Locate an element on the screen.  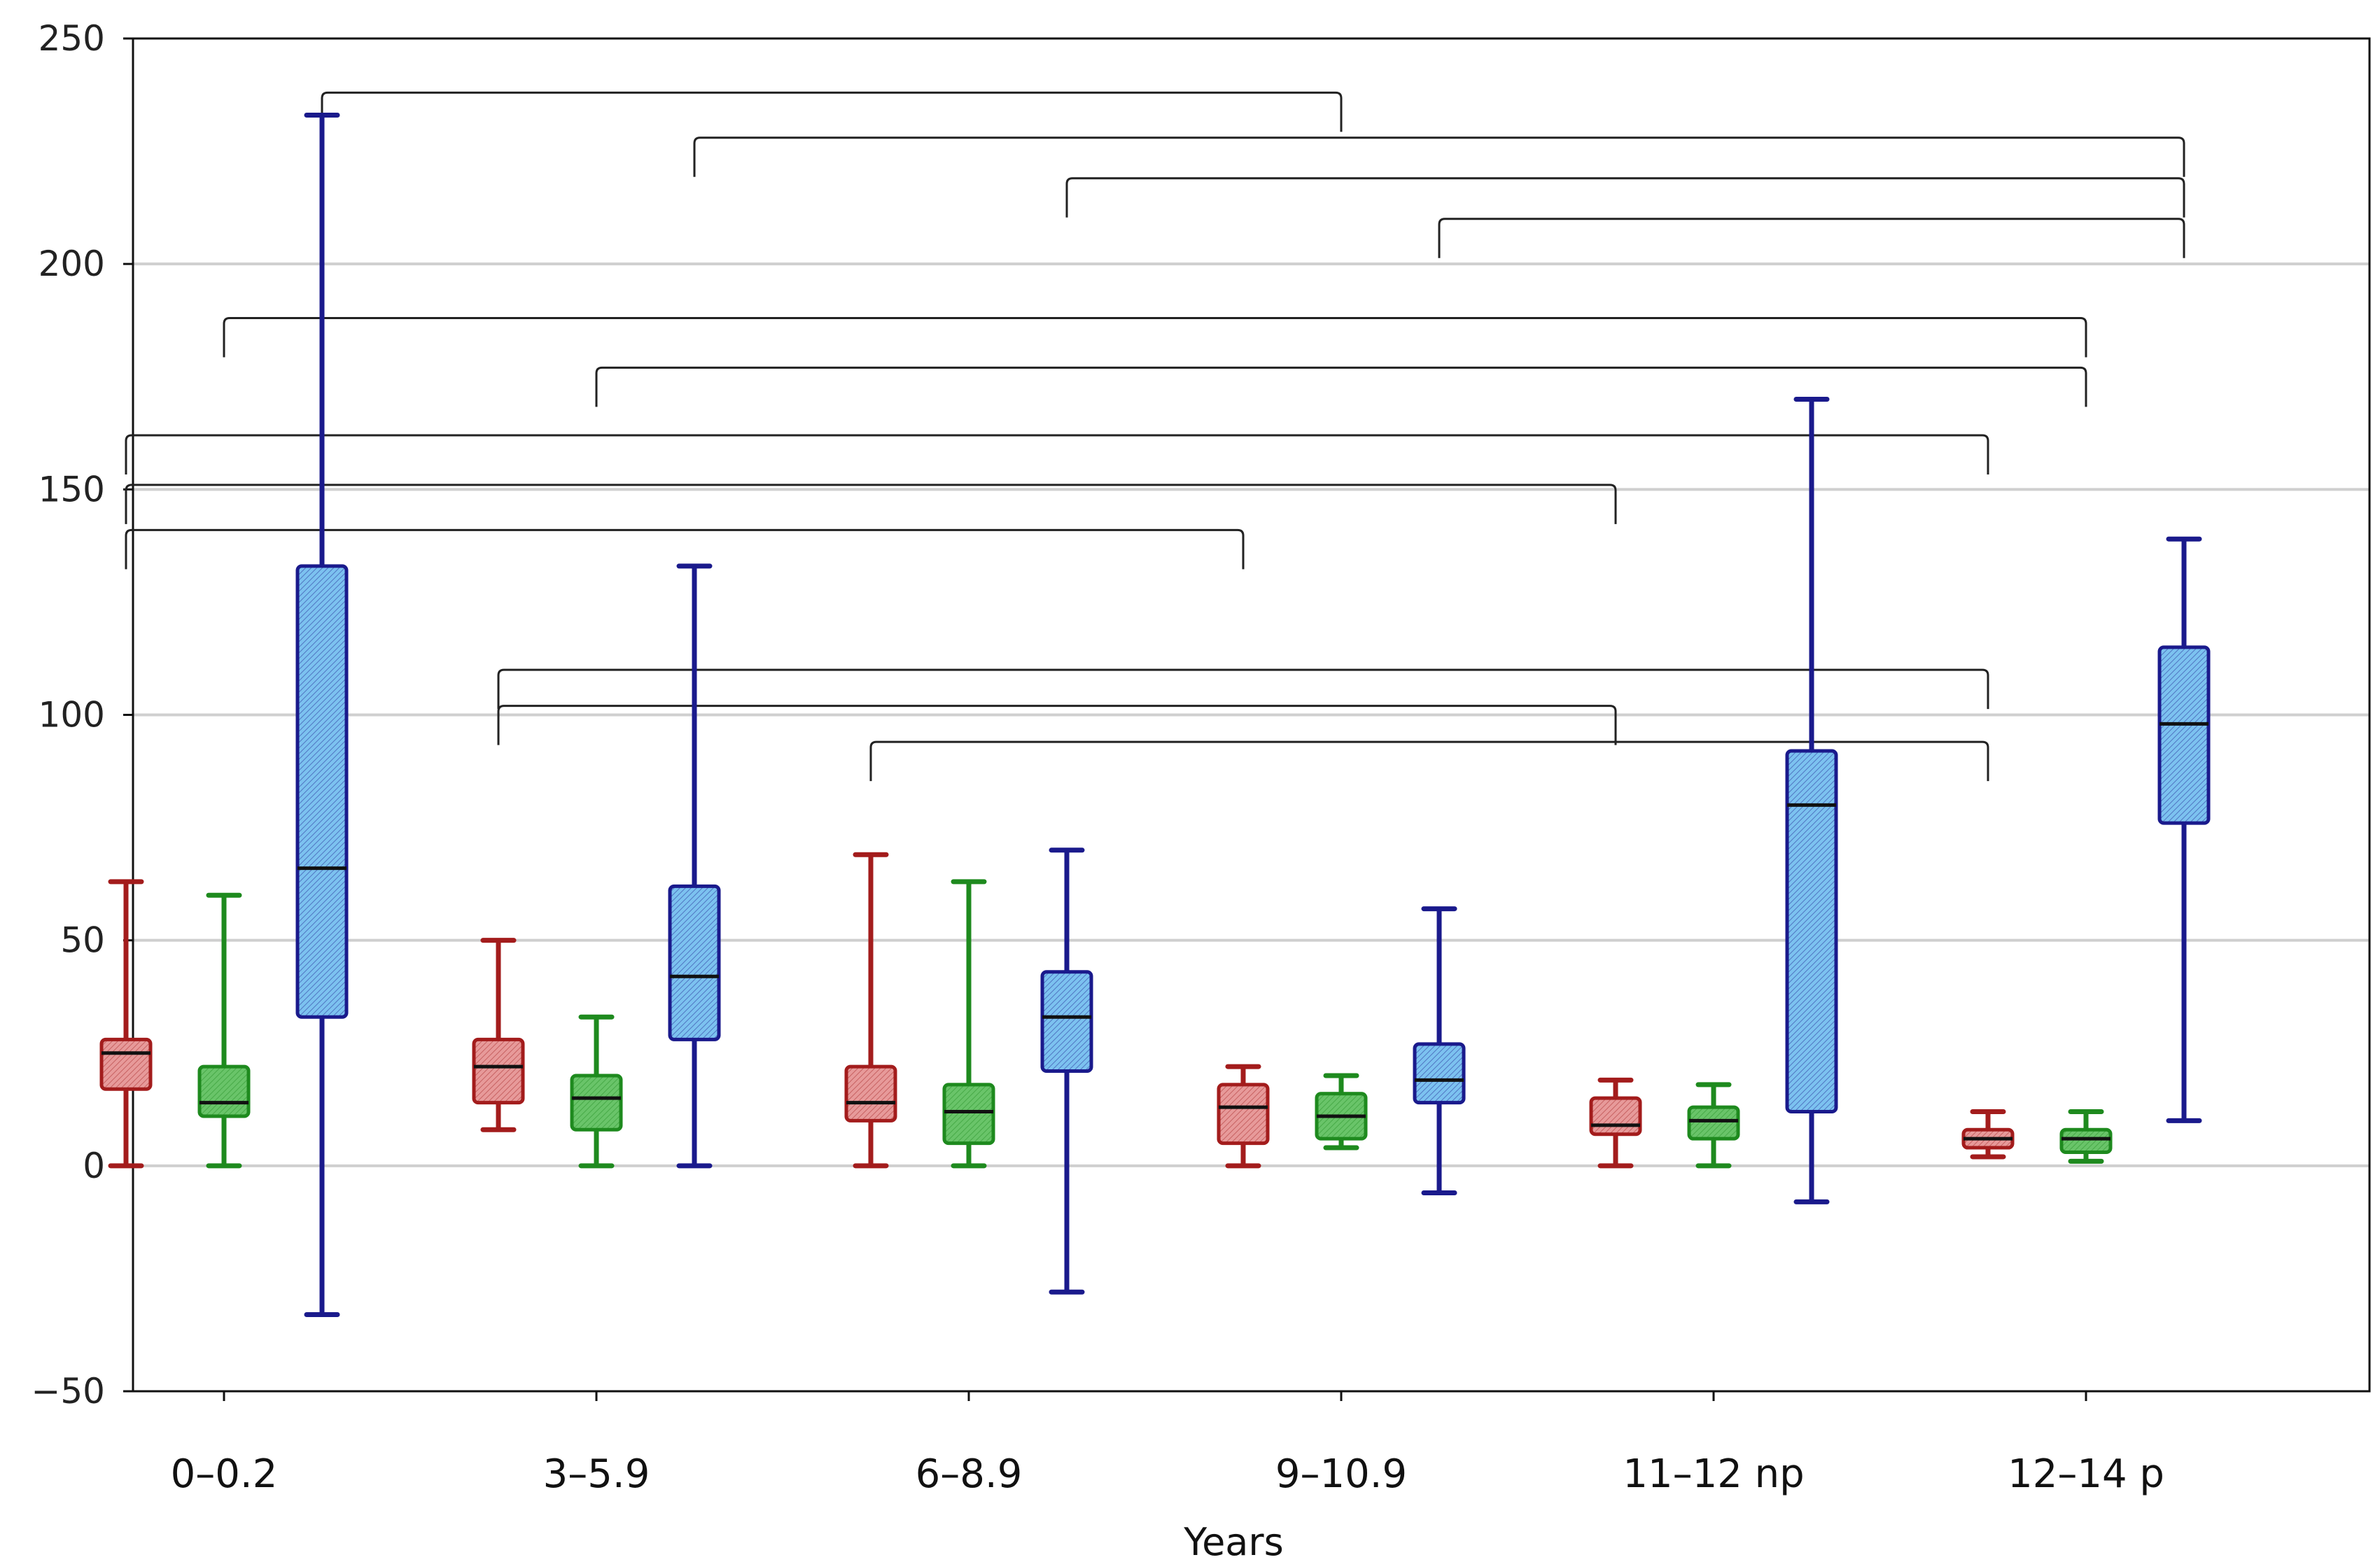
y-tick-label: 150 is located at coordinates (71, 489).